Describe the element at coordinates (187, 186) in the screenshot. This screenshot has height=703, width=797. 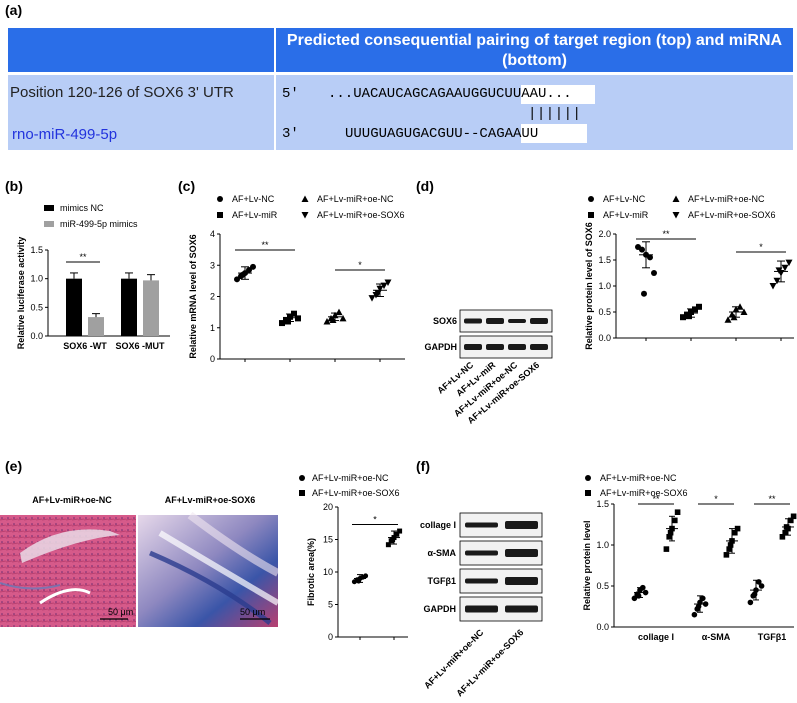
I see `panel-label-c: (c)` at that location.